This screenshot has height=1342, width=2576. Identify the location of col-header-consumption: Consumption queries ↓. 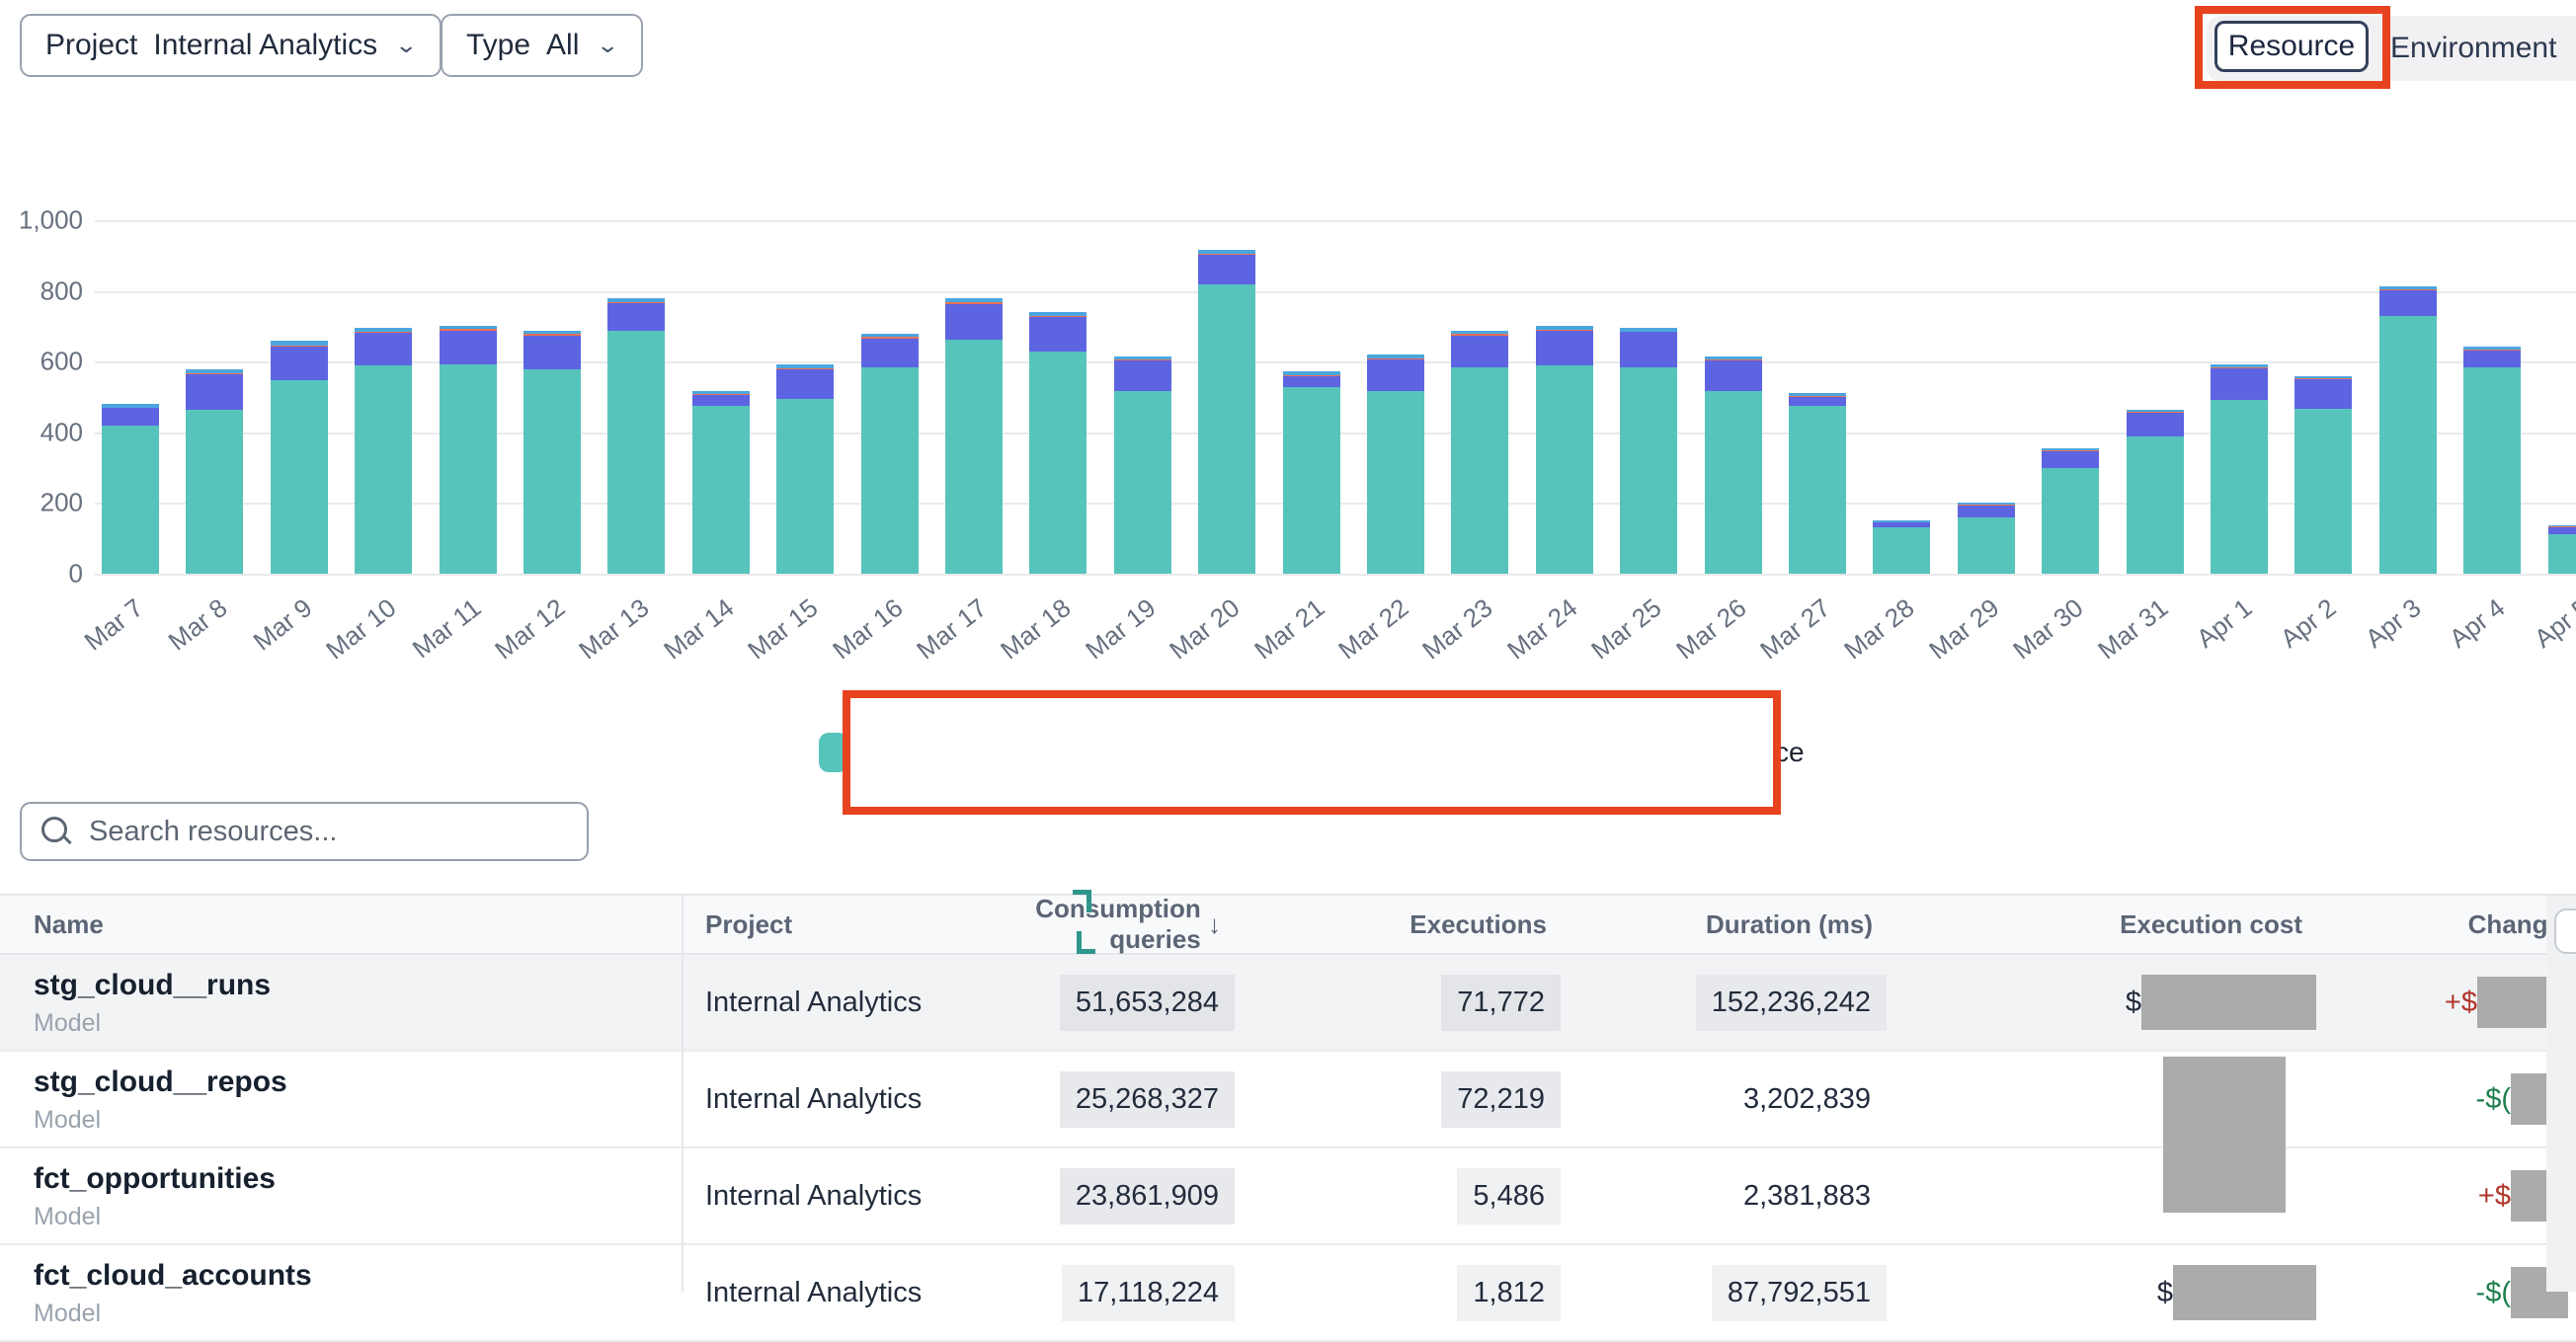
(1128, 924).